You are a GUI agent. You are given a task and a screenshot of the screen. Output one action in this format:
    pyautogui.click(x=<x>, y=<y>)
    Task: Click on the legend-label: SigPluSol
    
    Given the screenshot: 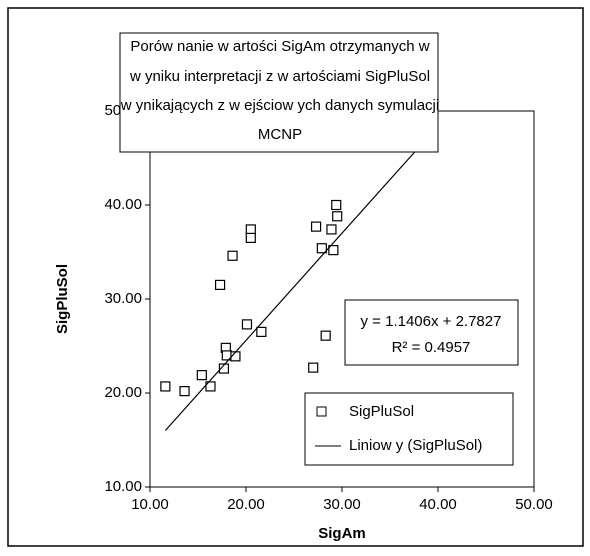 What is the action you would take?
    pyautogui.click(x=381, y=411)
    